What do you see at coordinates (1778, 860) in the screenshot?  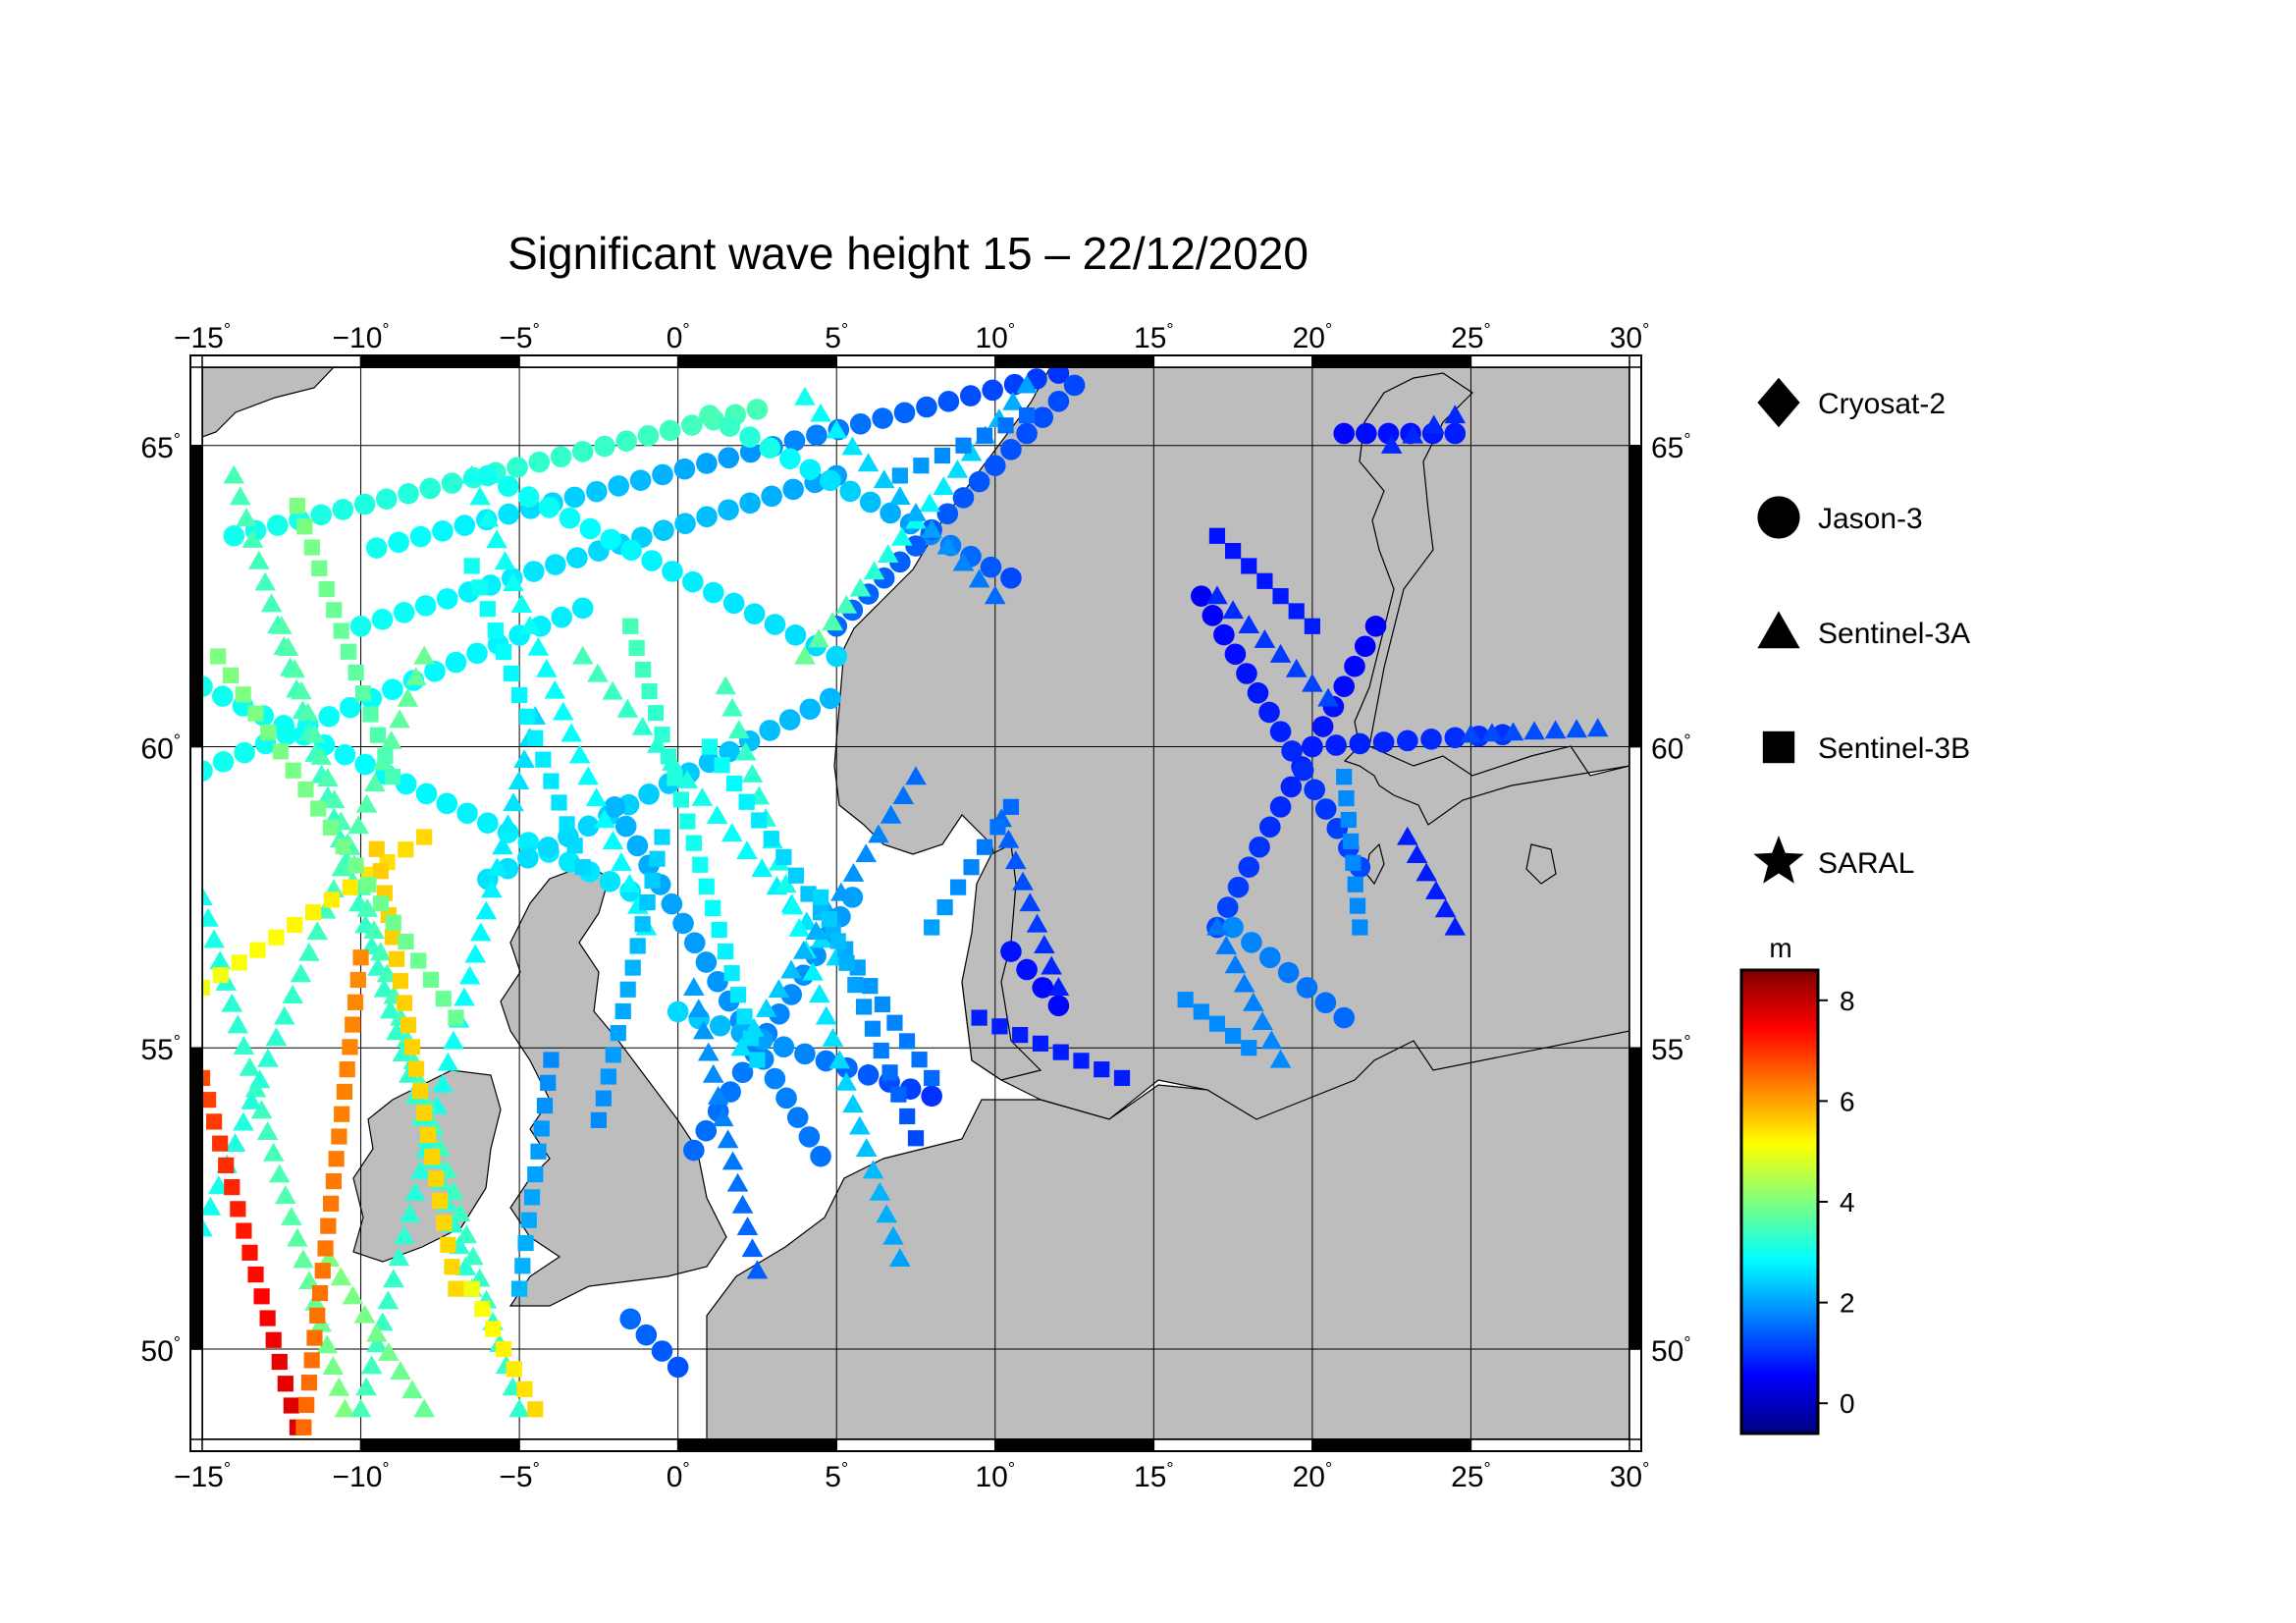 I see `star-icon` at bounding box center [1778, 860].